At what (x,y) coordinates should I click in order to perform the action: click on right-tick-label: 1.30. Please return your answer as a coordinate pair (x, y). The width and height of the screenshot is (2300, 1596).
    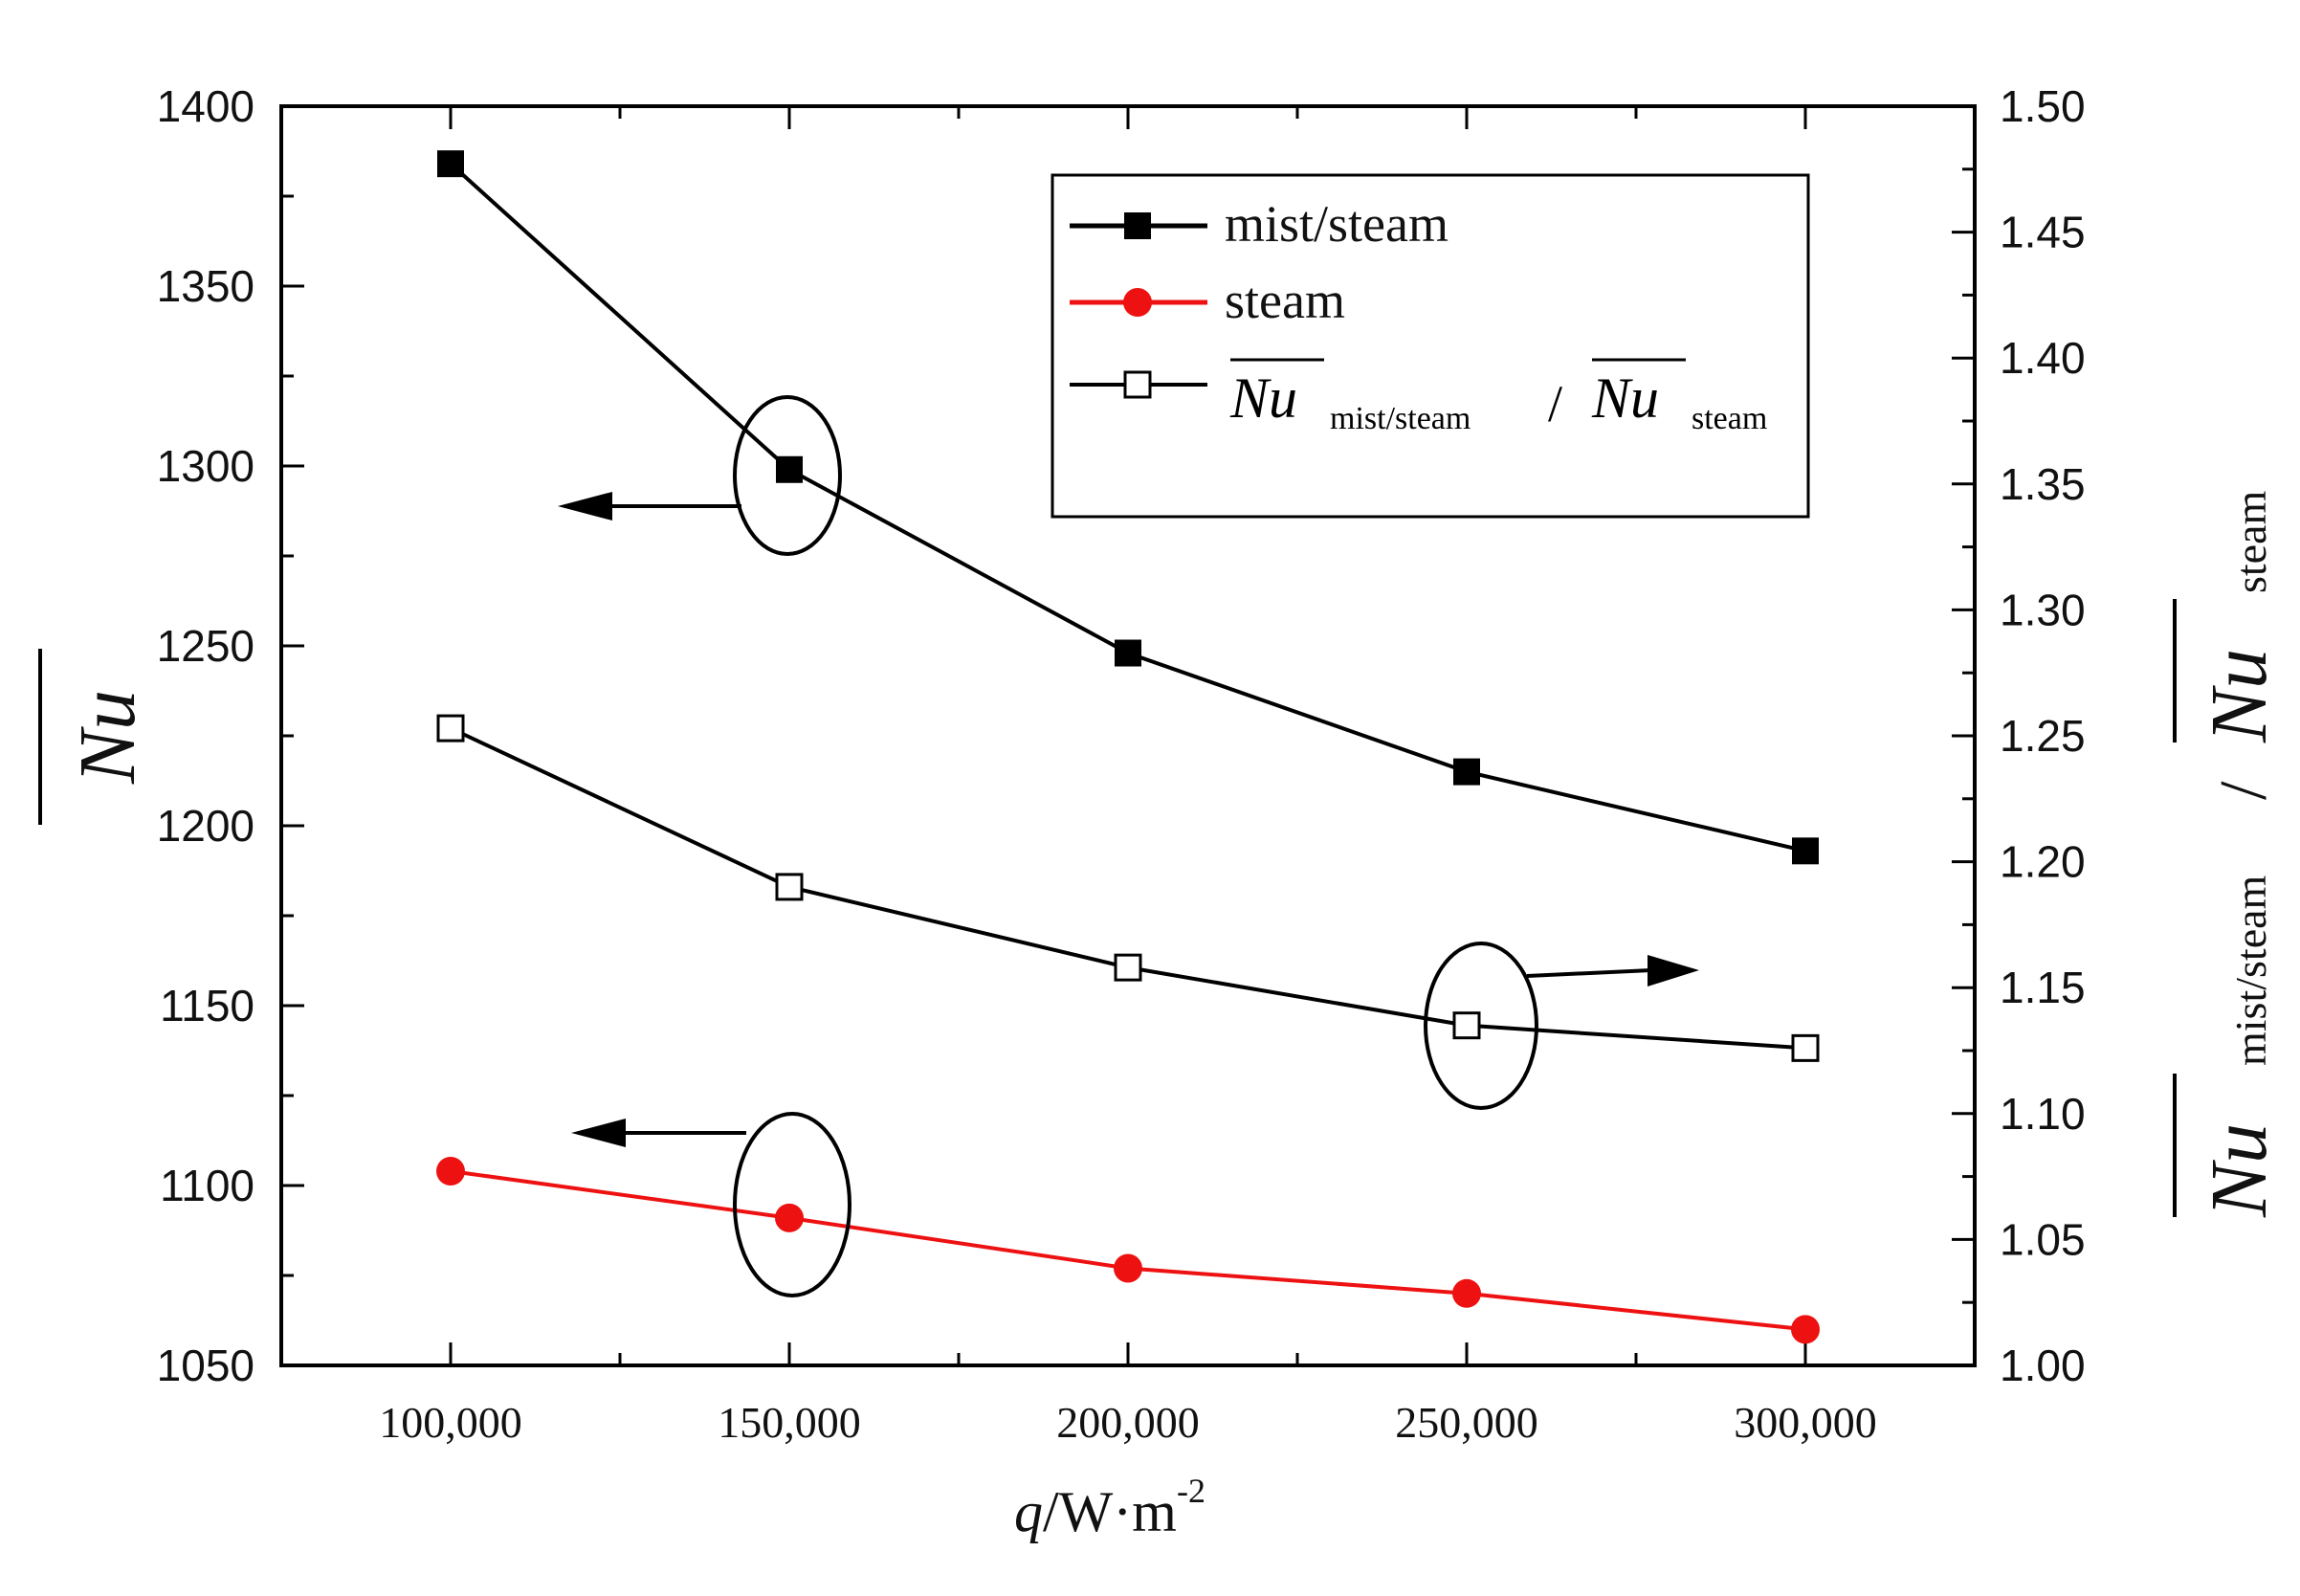
    Looking at the image, I should click on (2043, 610).